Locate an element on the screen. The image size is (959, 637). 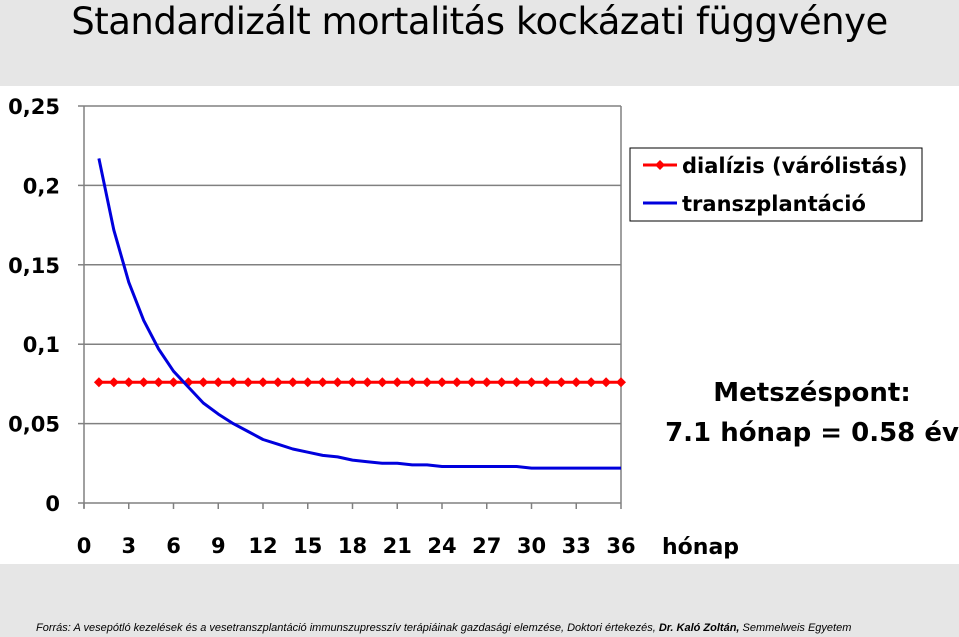
x-tick-label: 12 is located at coordinates (262, 546).